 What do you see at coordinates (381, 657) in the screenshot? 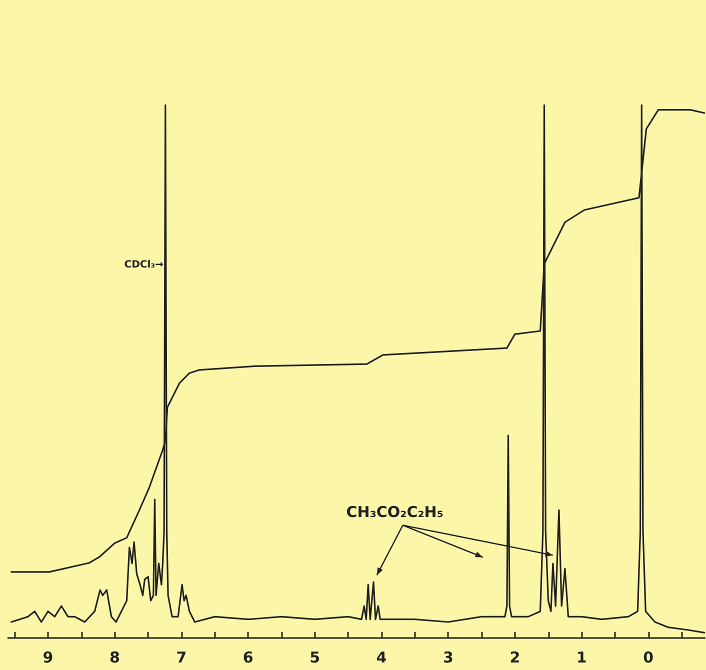
I see `x-tick-label: 4` at bounding box center [381, 657].